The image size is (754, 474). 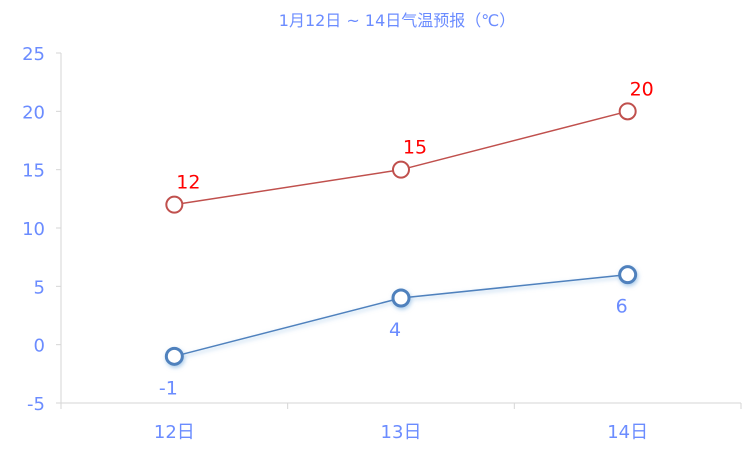 I want to click on y-tick-label: 0, so click(x=39, y=346).